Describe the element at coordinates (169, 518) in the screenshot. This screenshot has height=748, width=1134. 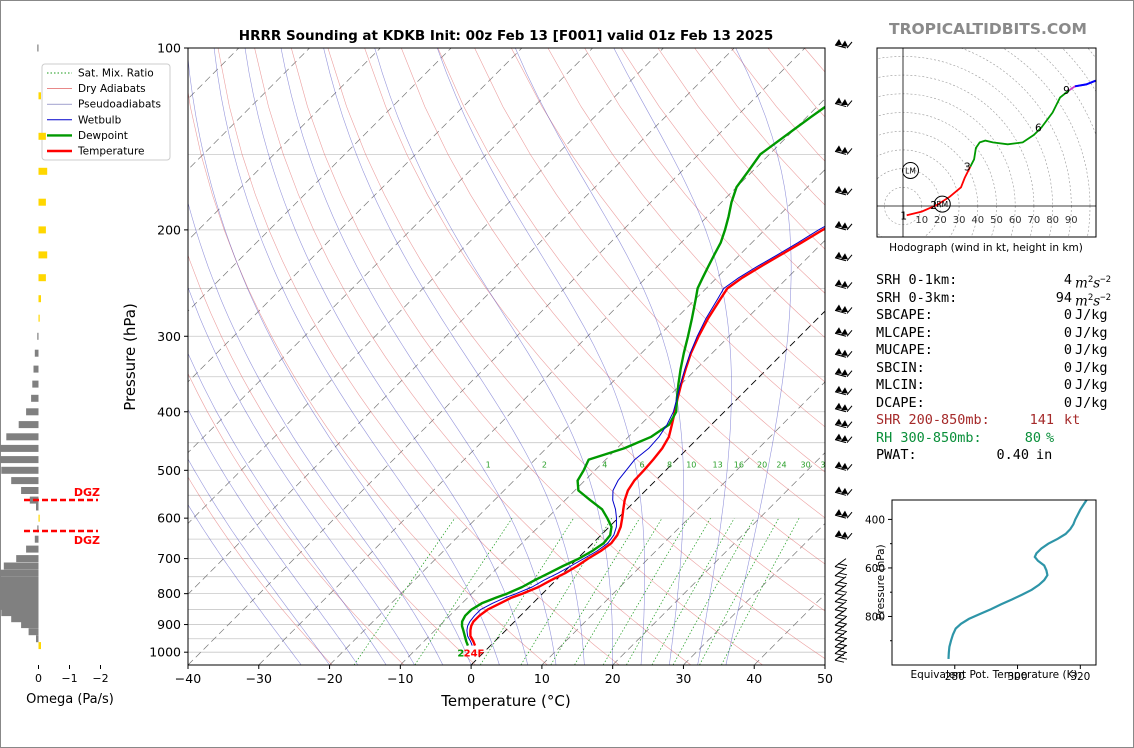
I see `y-tick-label: 600` at that location.